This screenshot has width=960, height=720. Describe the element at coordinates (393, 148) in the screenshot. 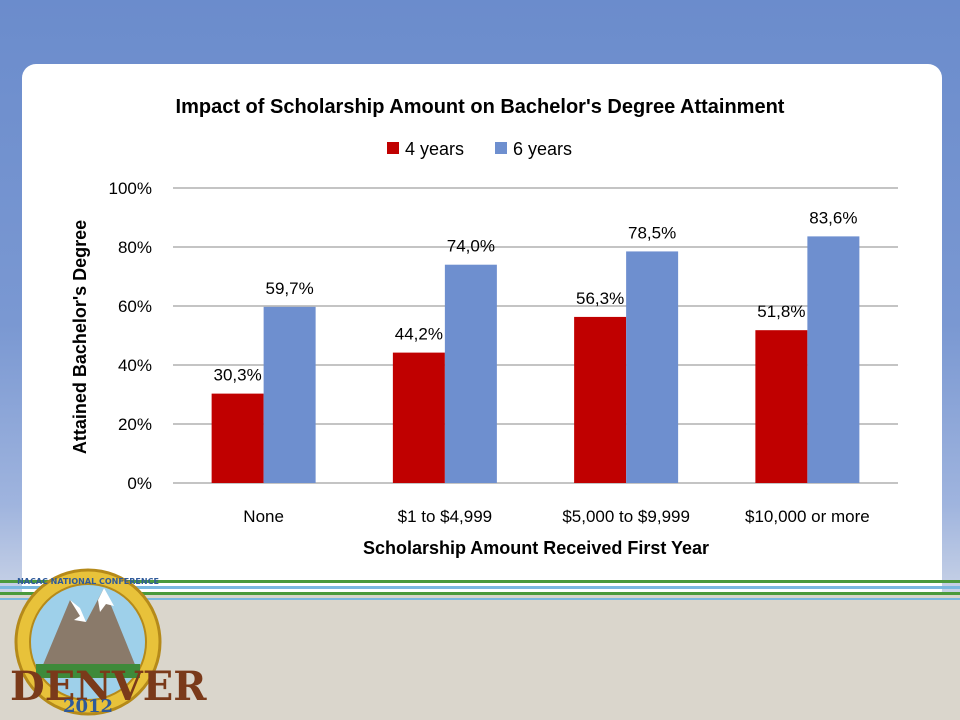

I see `legend-swatch-4-years` at that location.